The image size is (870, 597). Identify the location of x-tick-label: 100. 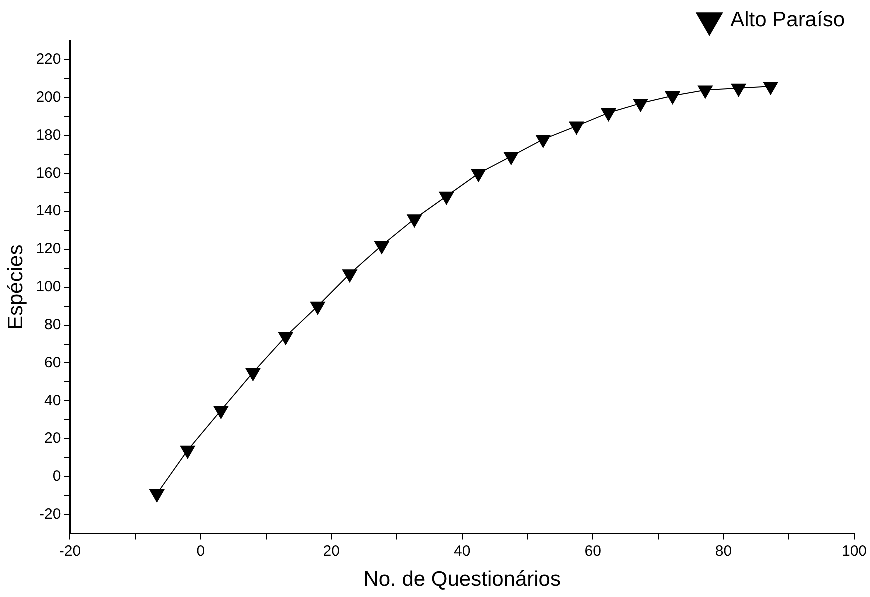
(854, 551).